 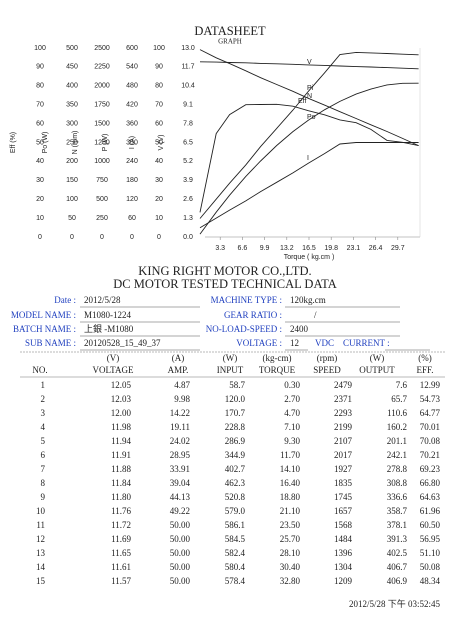 I want to click on axis-tick-label: 70, so click(x=40, y=105).